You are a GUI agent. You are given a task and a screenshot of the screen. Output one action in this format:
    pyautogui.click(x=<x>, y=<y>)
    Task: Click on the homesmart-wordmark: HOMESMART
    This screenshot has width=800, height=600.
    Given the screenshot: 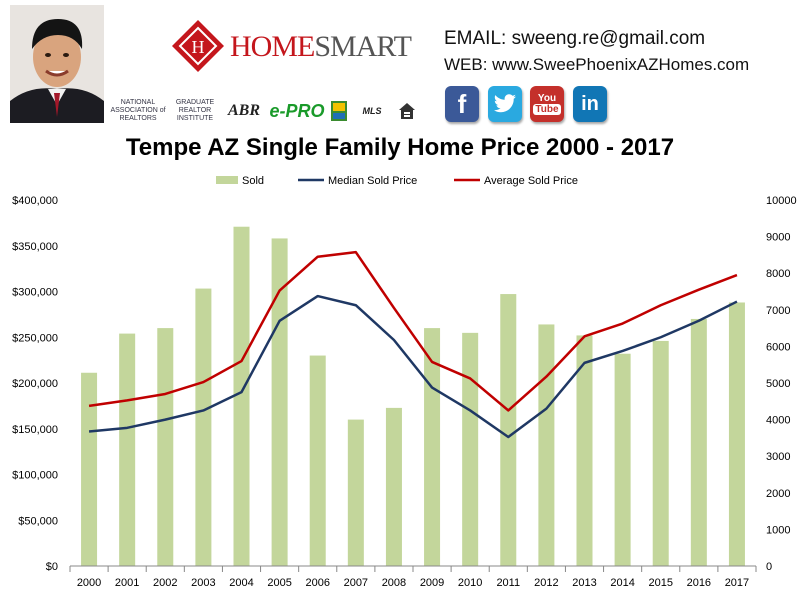 What is the action you would take?
    pyautogui.click(x=321, y=46)
    